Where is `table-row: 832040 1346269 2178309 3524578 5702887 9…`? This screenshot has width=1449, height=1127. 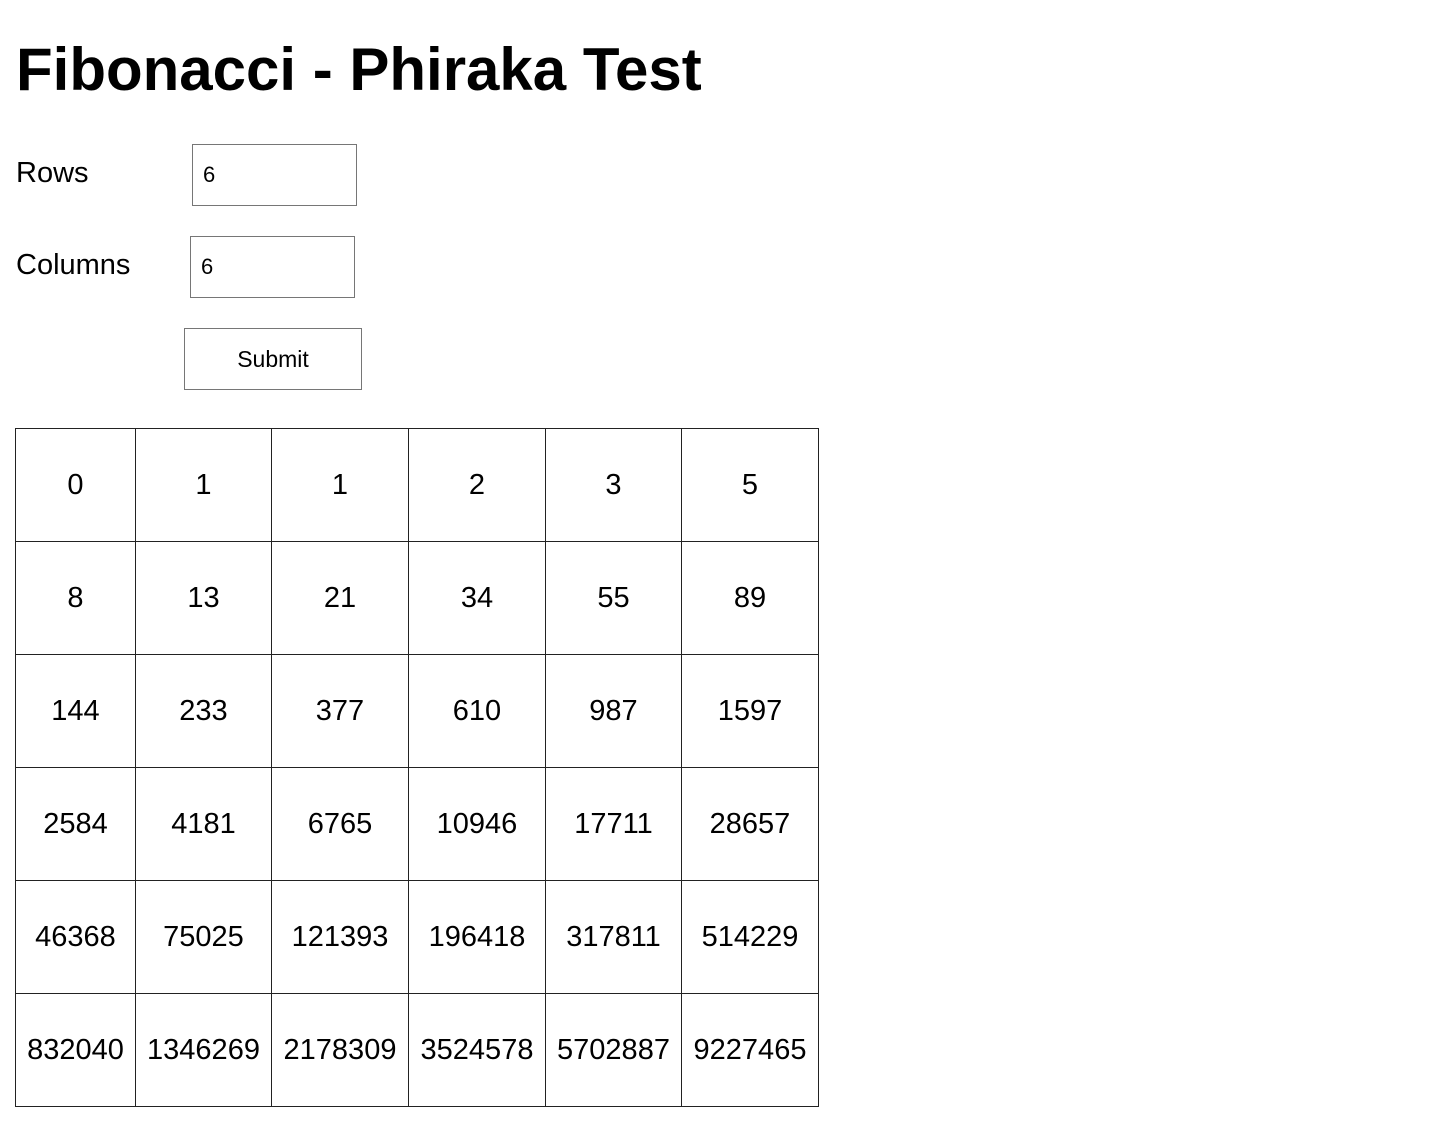 table-row: 832040 1346269 2178309 3524578 5702887 9… is located at coordinates (417, 1050).